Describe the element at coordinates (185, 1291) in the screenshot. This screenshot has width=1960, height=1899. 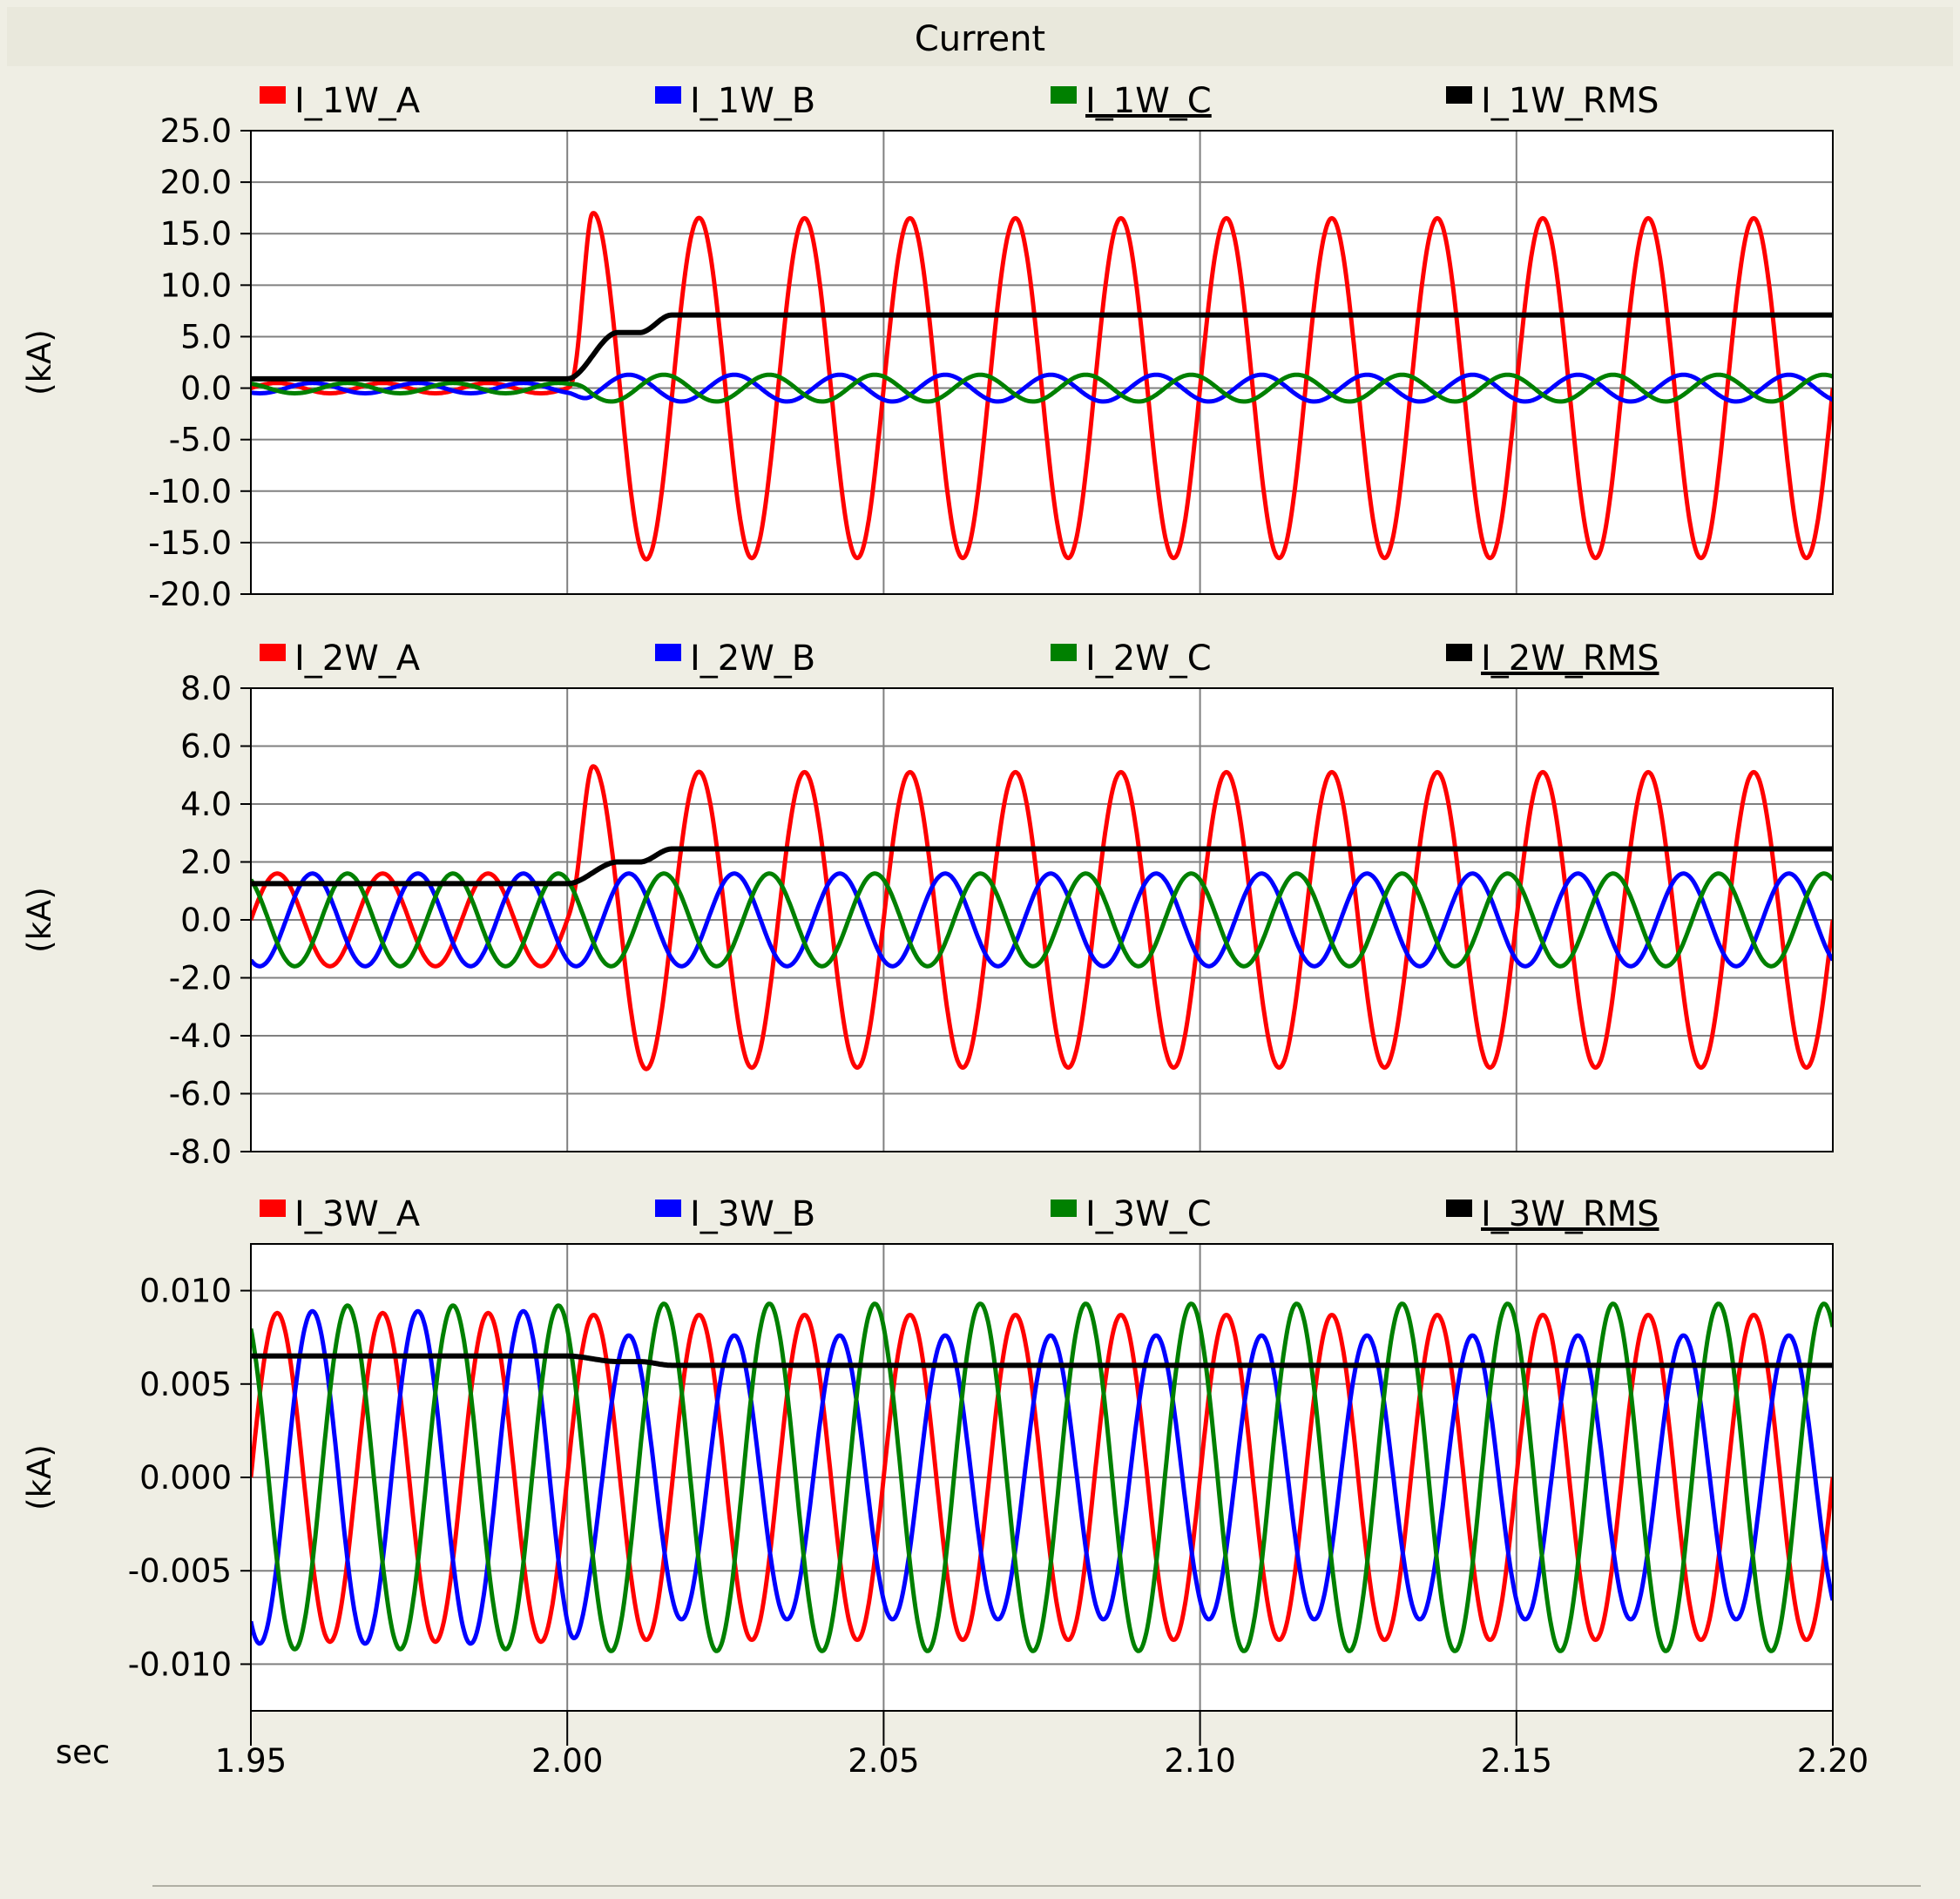
I see `y-tick-label: 0.010` at that location.